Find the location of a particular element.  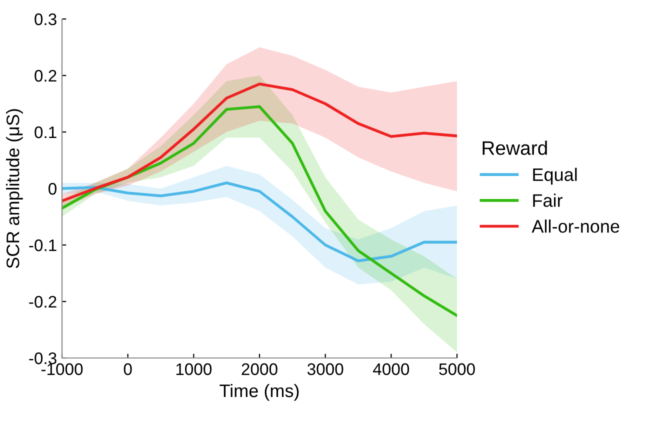

y-axis-title: SCR amplitude (μS) is located at coordinates (14, 188).